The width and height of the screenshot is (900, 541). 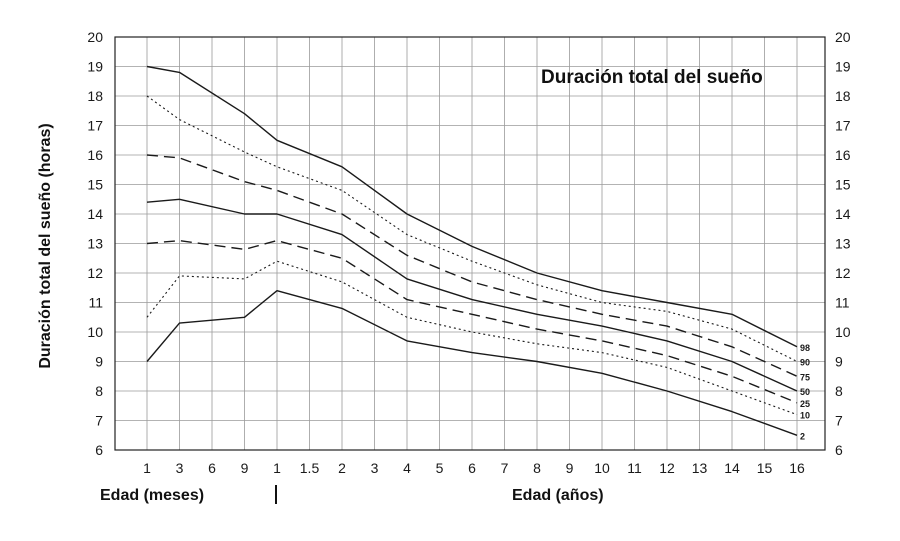 What do you see at coordinates (602, 468) in the screenshot?
I see `x-tick-label: 10` at bounding box center [602, 468].